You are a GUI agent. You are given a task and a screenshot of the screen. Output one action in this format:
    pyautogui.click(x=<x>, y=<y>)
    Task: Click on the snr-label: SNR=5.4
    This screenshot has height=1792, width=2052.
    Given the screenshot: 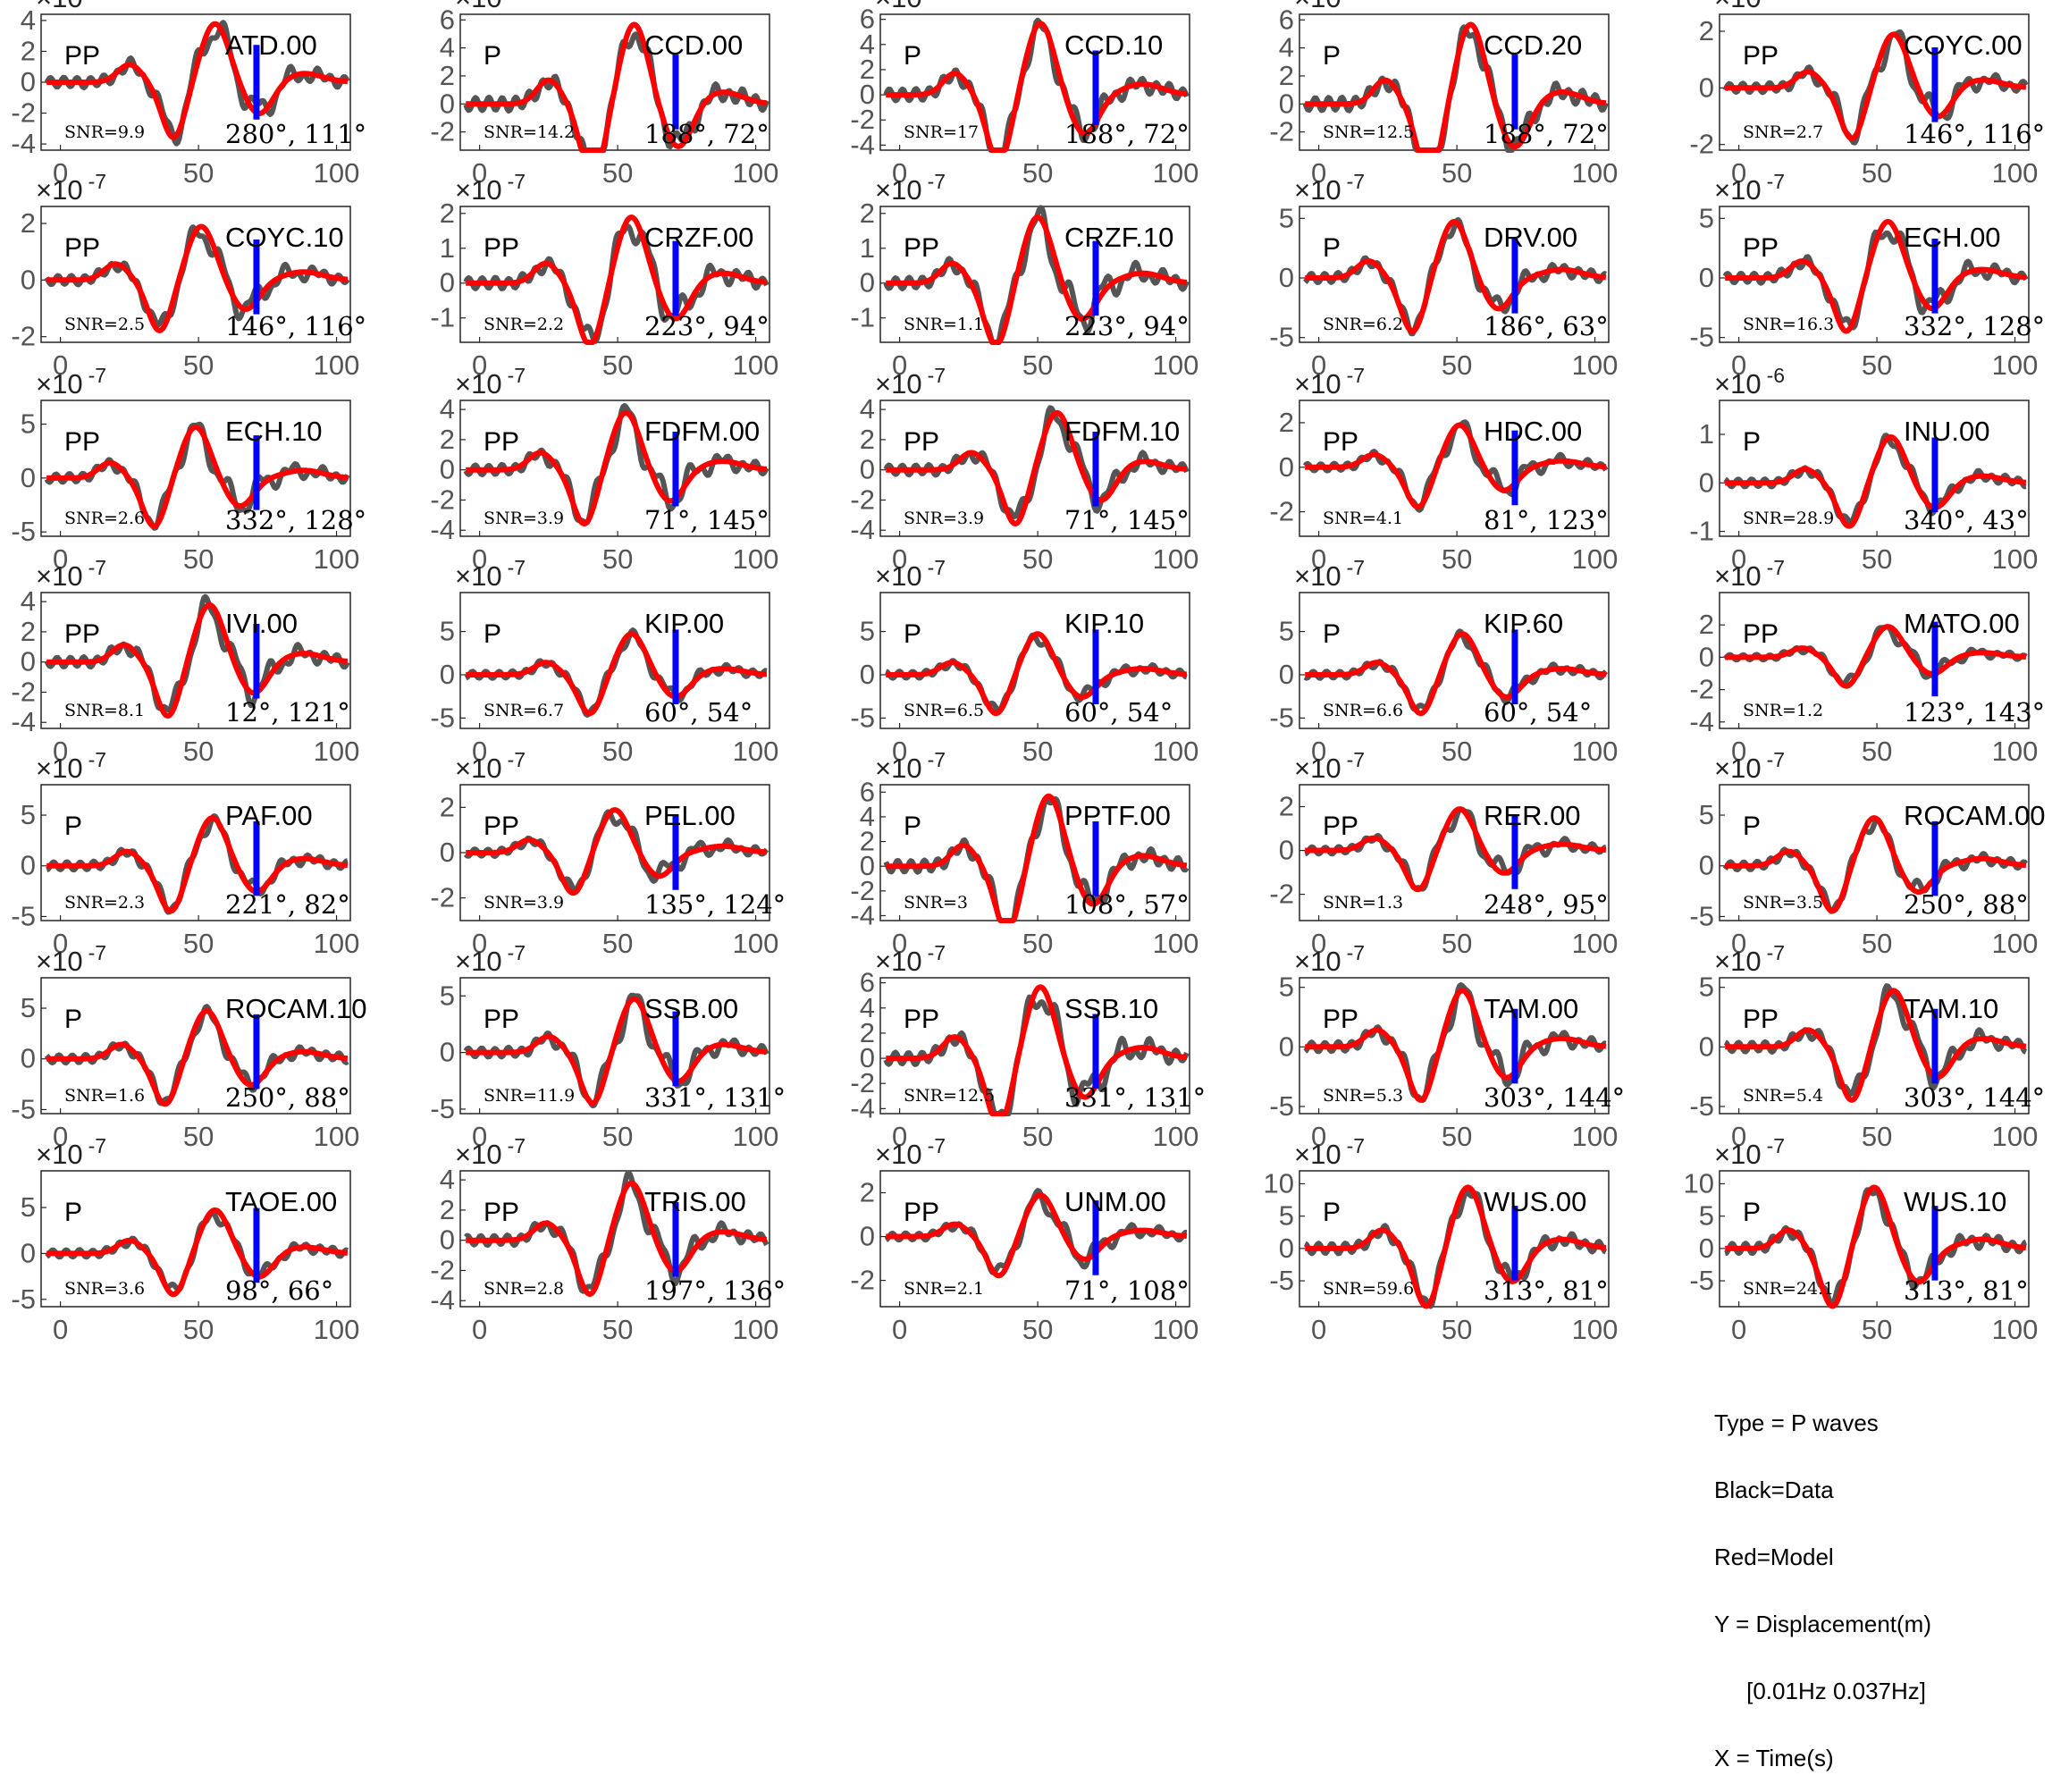 What is the action you would take?
    pyautogui.click(x=1783, y=1096)
    